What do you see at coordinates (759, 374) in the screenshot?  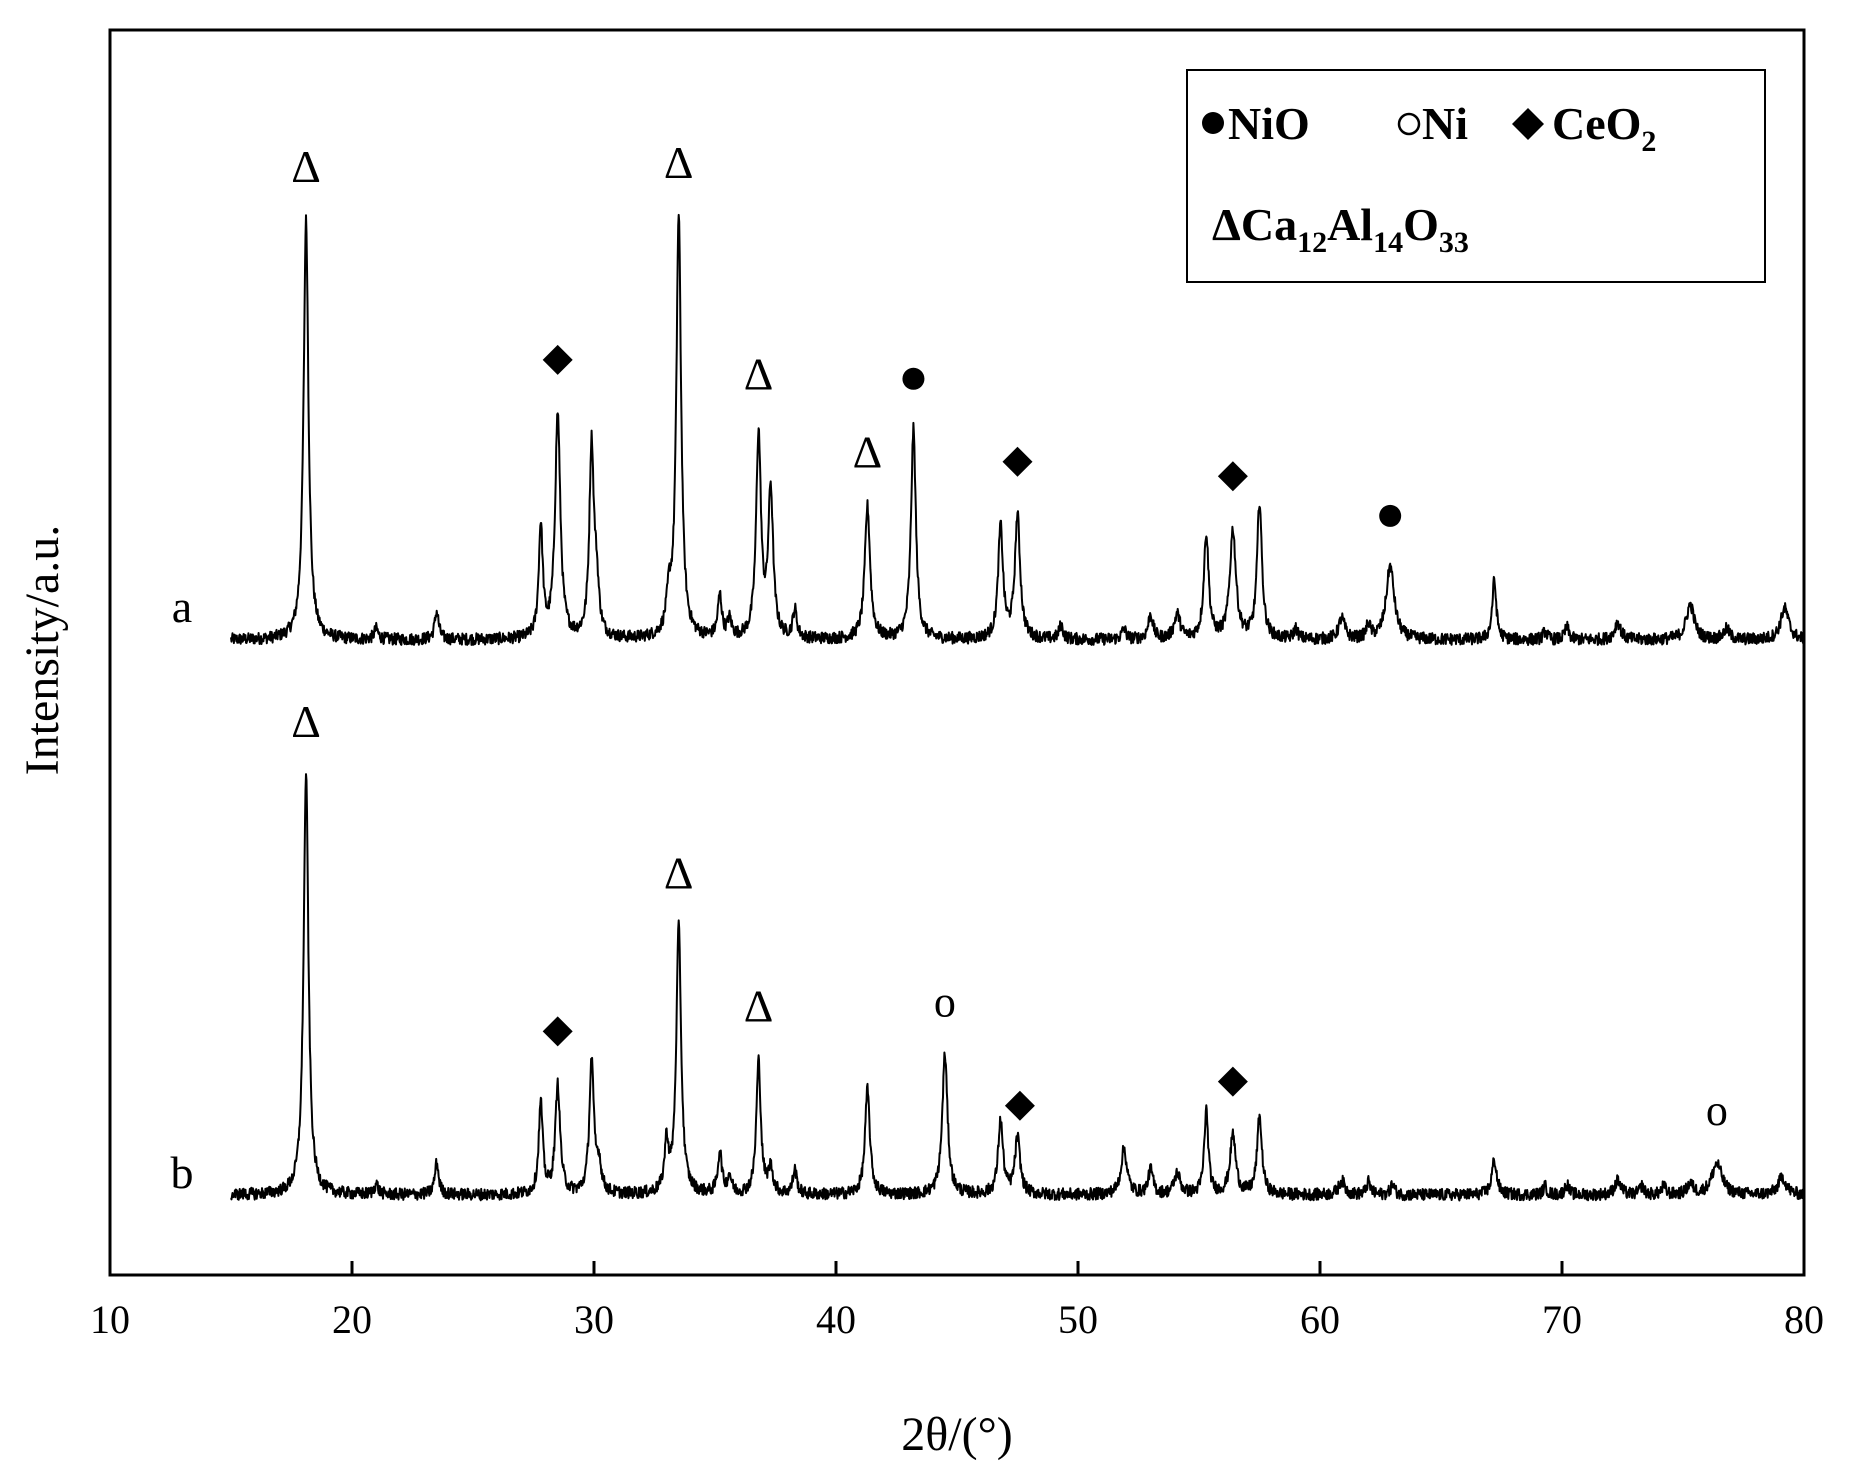 I see `series-a-marker-3-triangle-icon: Δ` at bounding box center [759, 374].